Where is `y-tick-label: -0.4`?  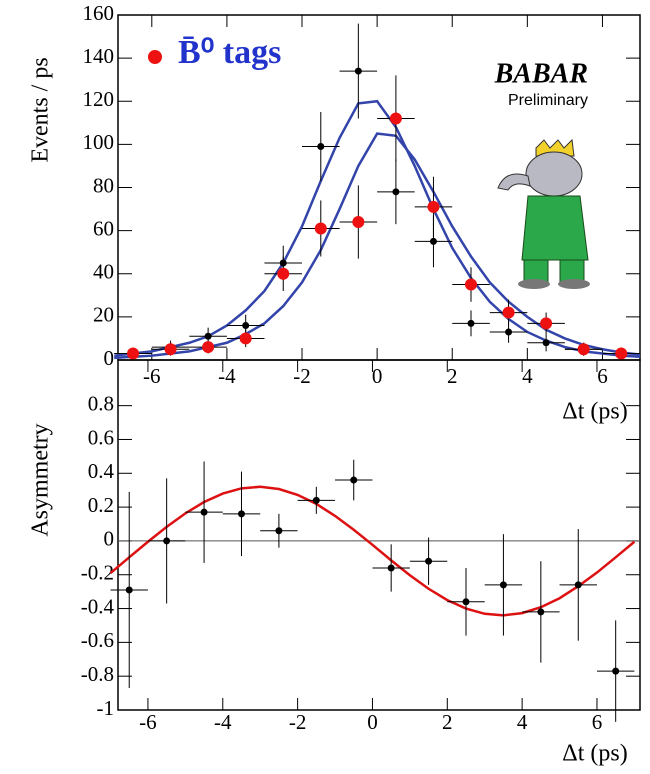
y-tick-label: -0.4 is located at coordinates (98, 606).